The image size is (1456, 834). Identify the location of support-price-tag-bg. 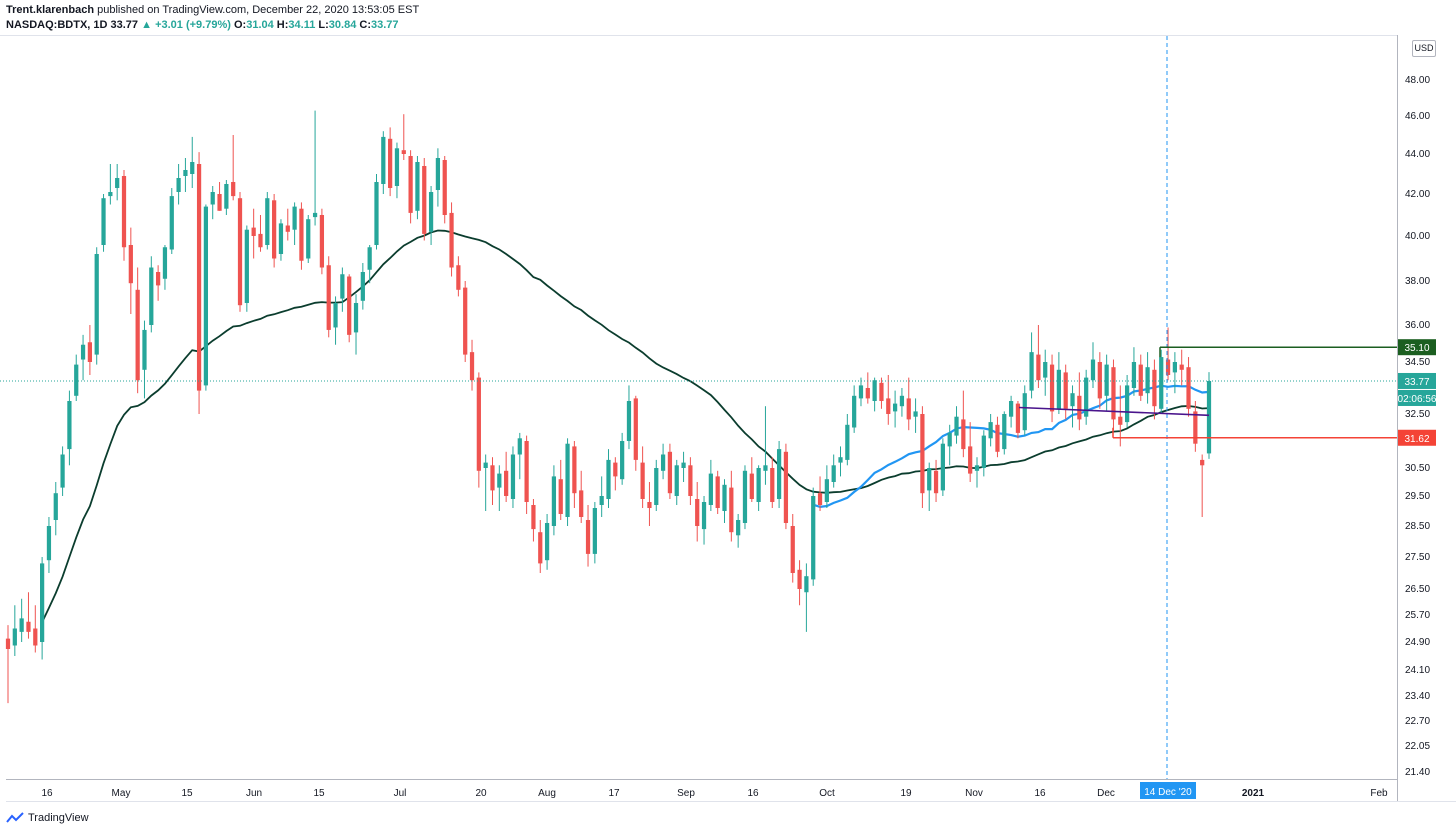
(1417, 437).